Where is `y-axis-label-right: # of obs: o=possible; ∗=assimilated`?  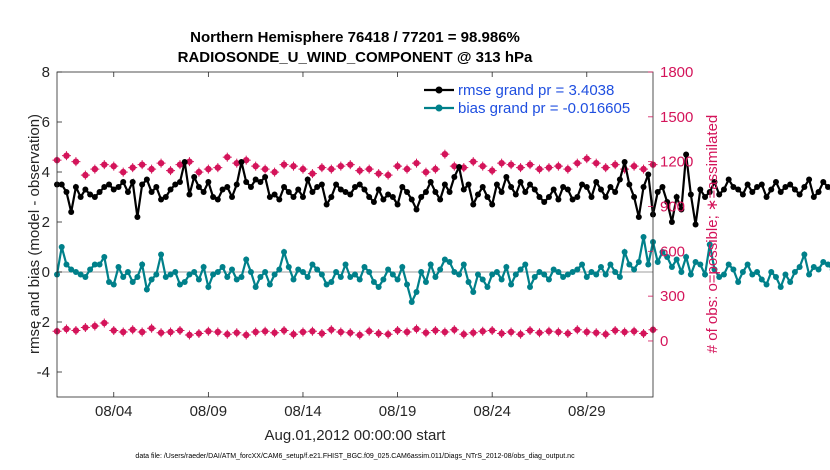
y-axis-label-right: # of obs: o=possible; ∗=assimilated is located at coordinates (712, 234).